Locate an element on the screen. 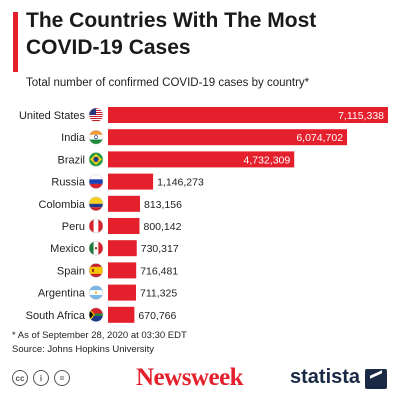 The width and height of the screenshot is (400, 400). footnote-date: * As of September 28, 2020 at 03:30 EDT is located at coordinates (99, 335).